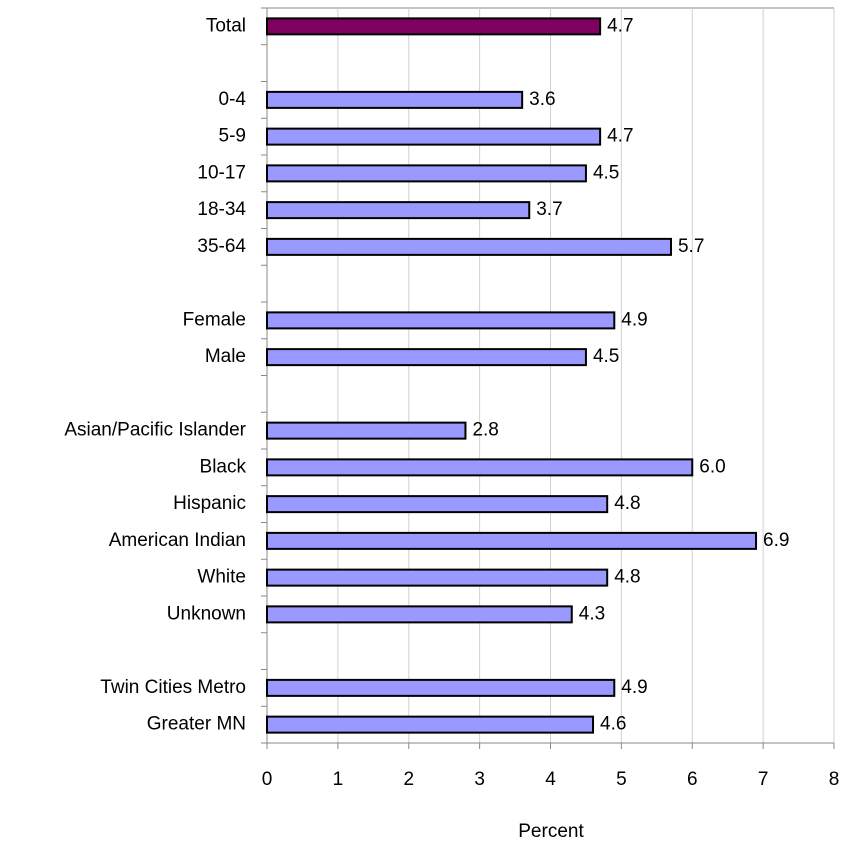 Image resolution: width=845 pixels, height=844 pixels. What do you see at coordinates (177, 540) in the screenshot?
I see `y-tick-label: American Indian` at bounding box center [177, 540].